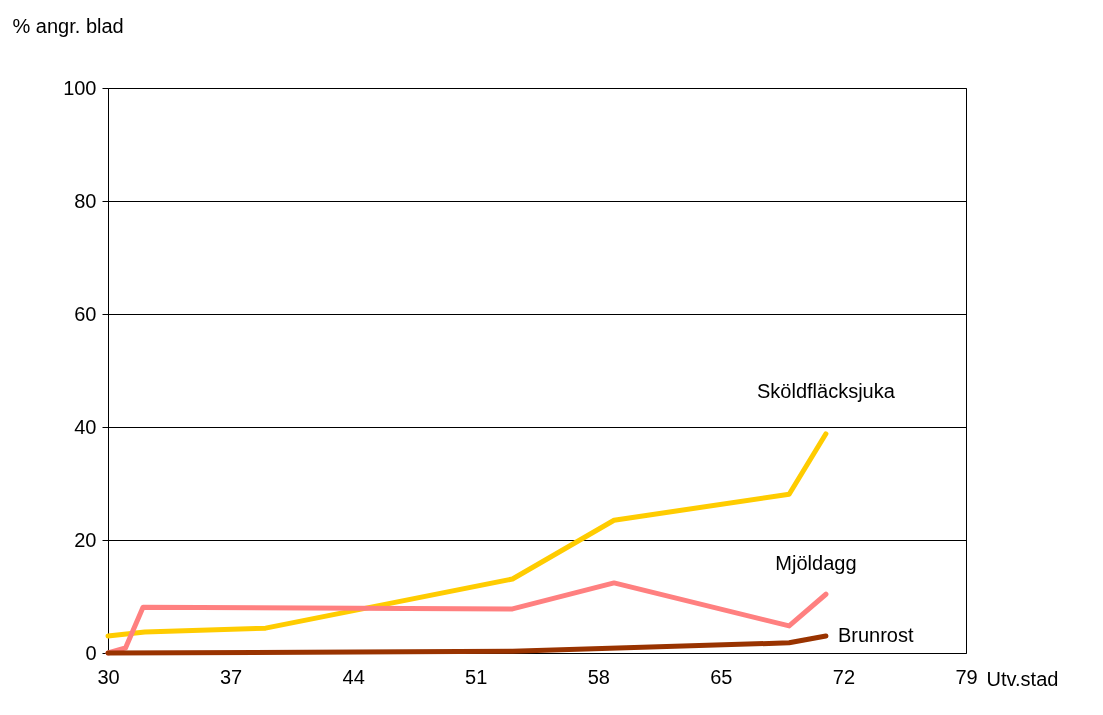  I want to click on y-axis-title: % angr. blad, so click(68, 25).